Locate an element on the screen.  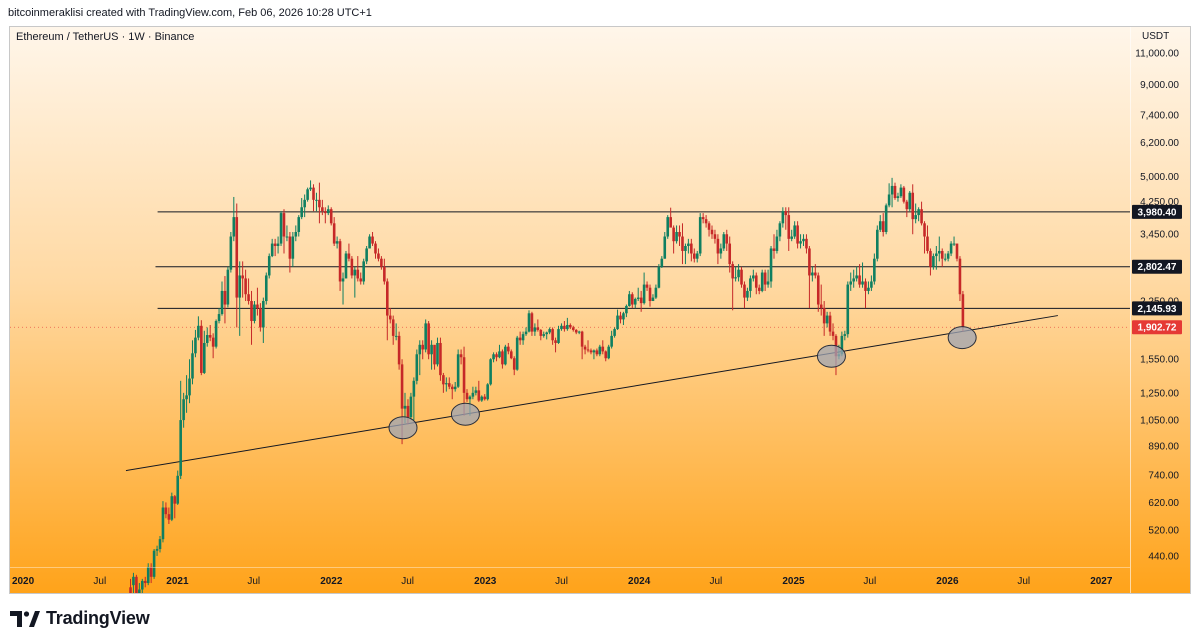
y-tick-label: 6,200.00 is located at coordinates (1159, 143).